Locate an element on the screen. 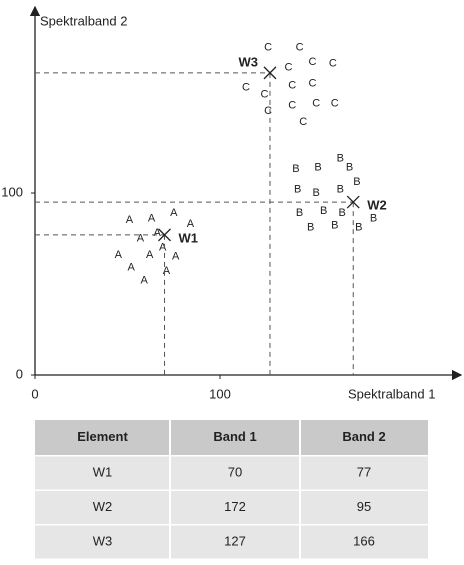 The width and height of the screenshot is (464, 565). table-cell: 127 is located at coordinates (235, 541).